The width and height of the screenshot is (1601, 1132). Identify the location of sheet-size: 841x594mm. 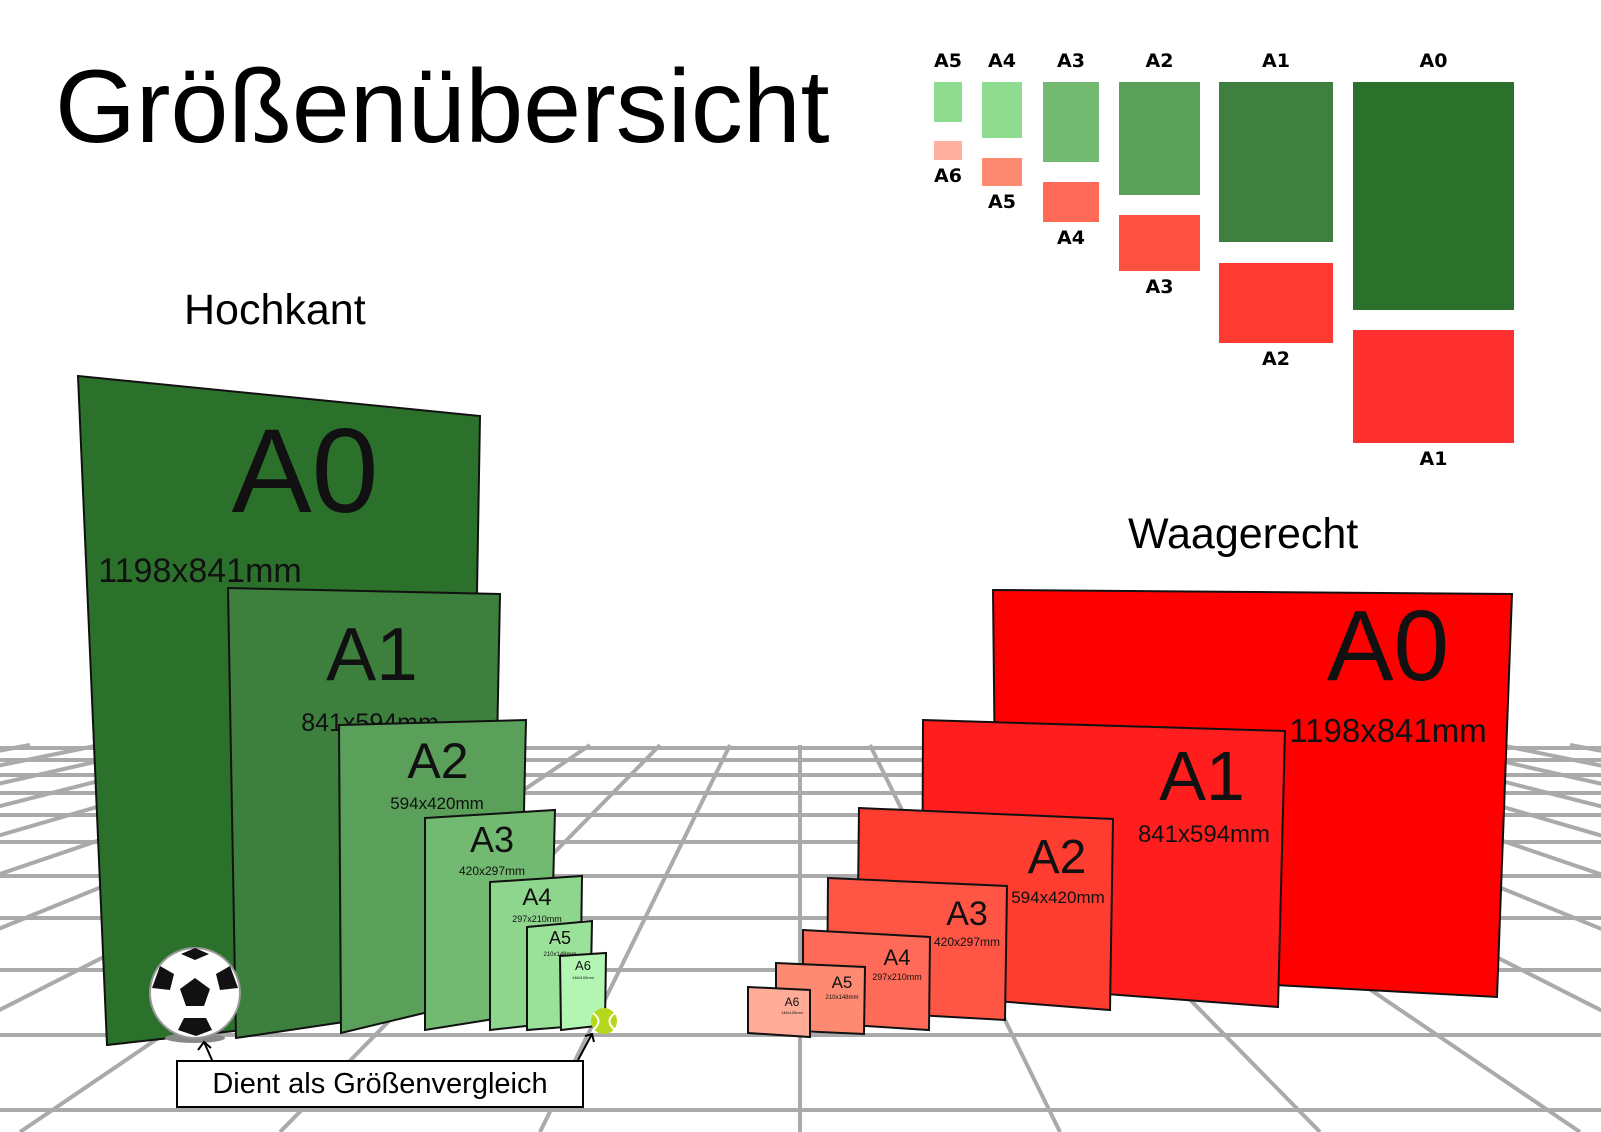
(1204, 834).